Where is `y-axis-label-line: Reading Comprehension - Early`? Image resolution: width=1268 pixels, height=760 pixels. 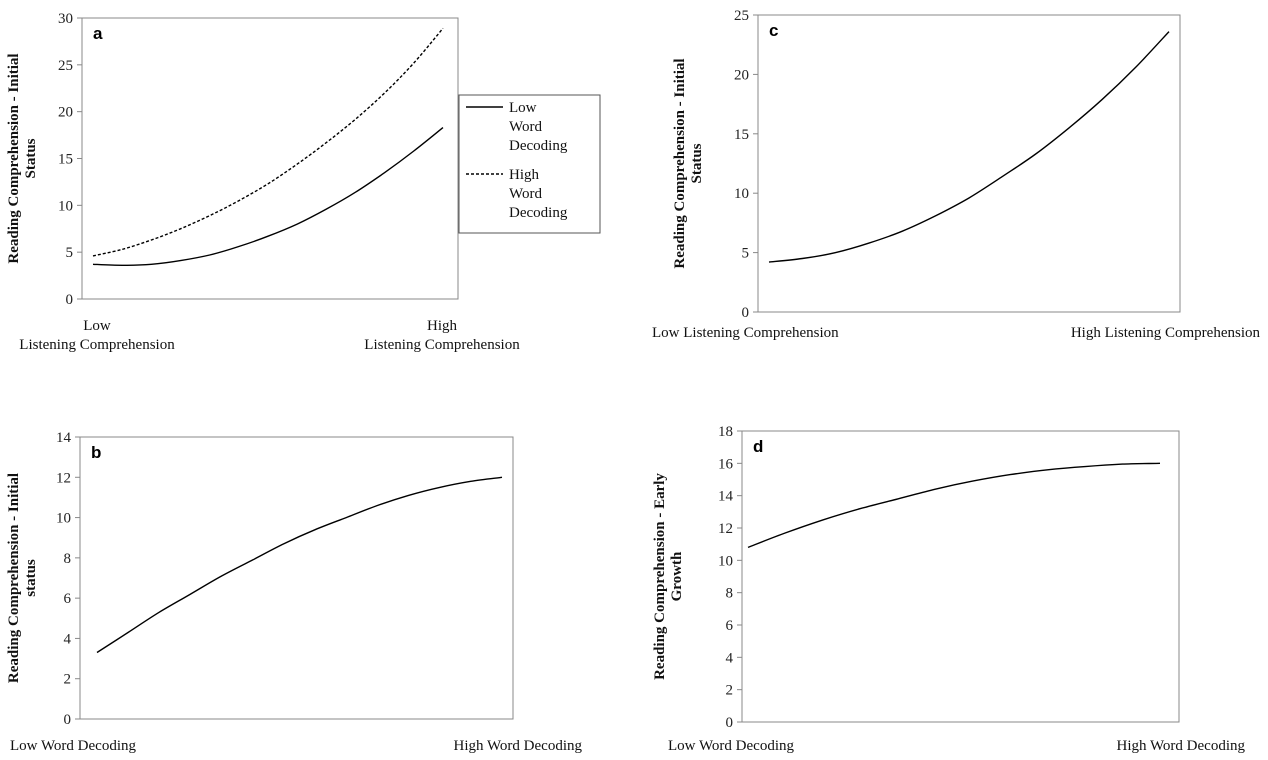 y-axis-label-line: Reading Comprehension - Early is located at coordinates (660, 576).